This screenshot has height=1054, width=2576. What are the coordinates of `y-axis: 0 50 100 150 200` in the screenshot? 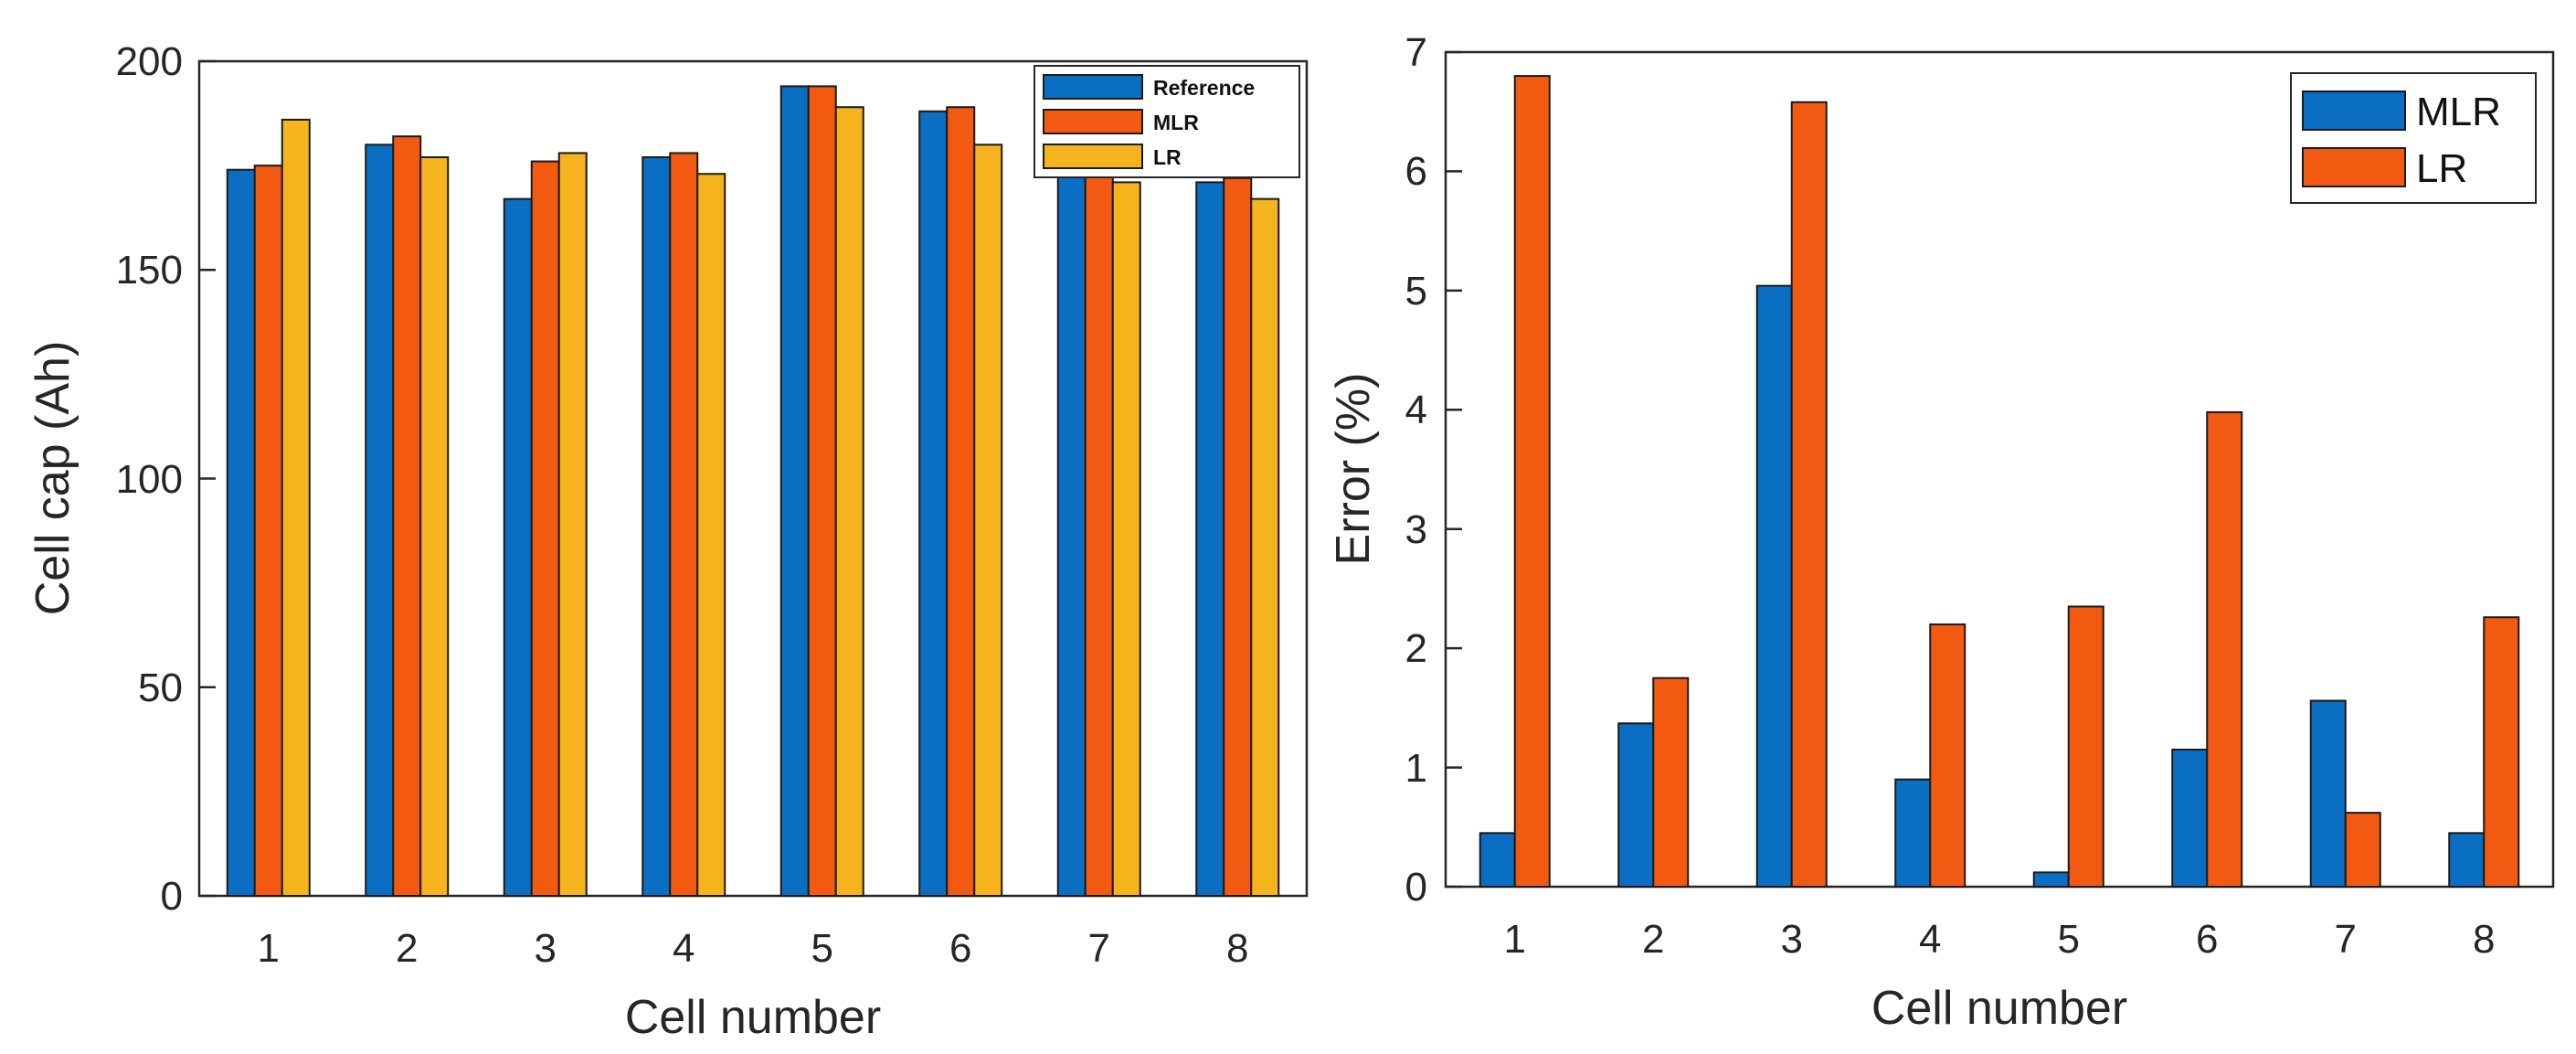 It's located at (166, 479).